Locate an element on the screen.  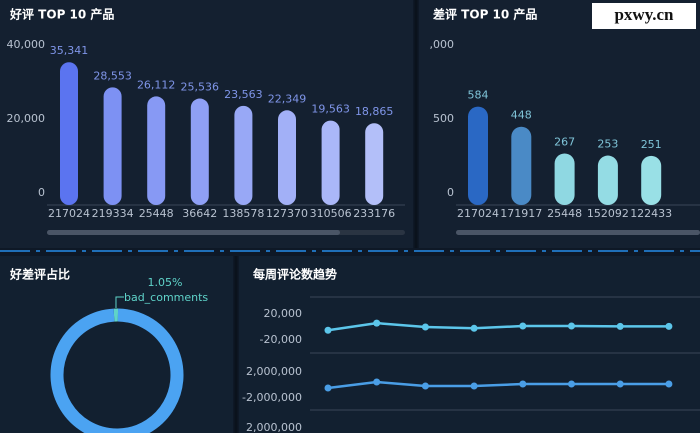
x-tick-label: 171917 is located at coordinates (521, 213).